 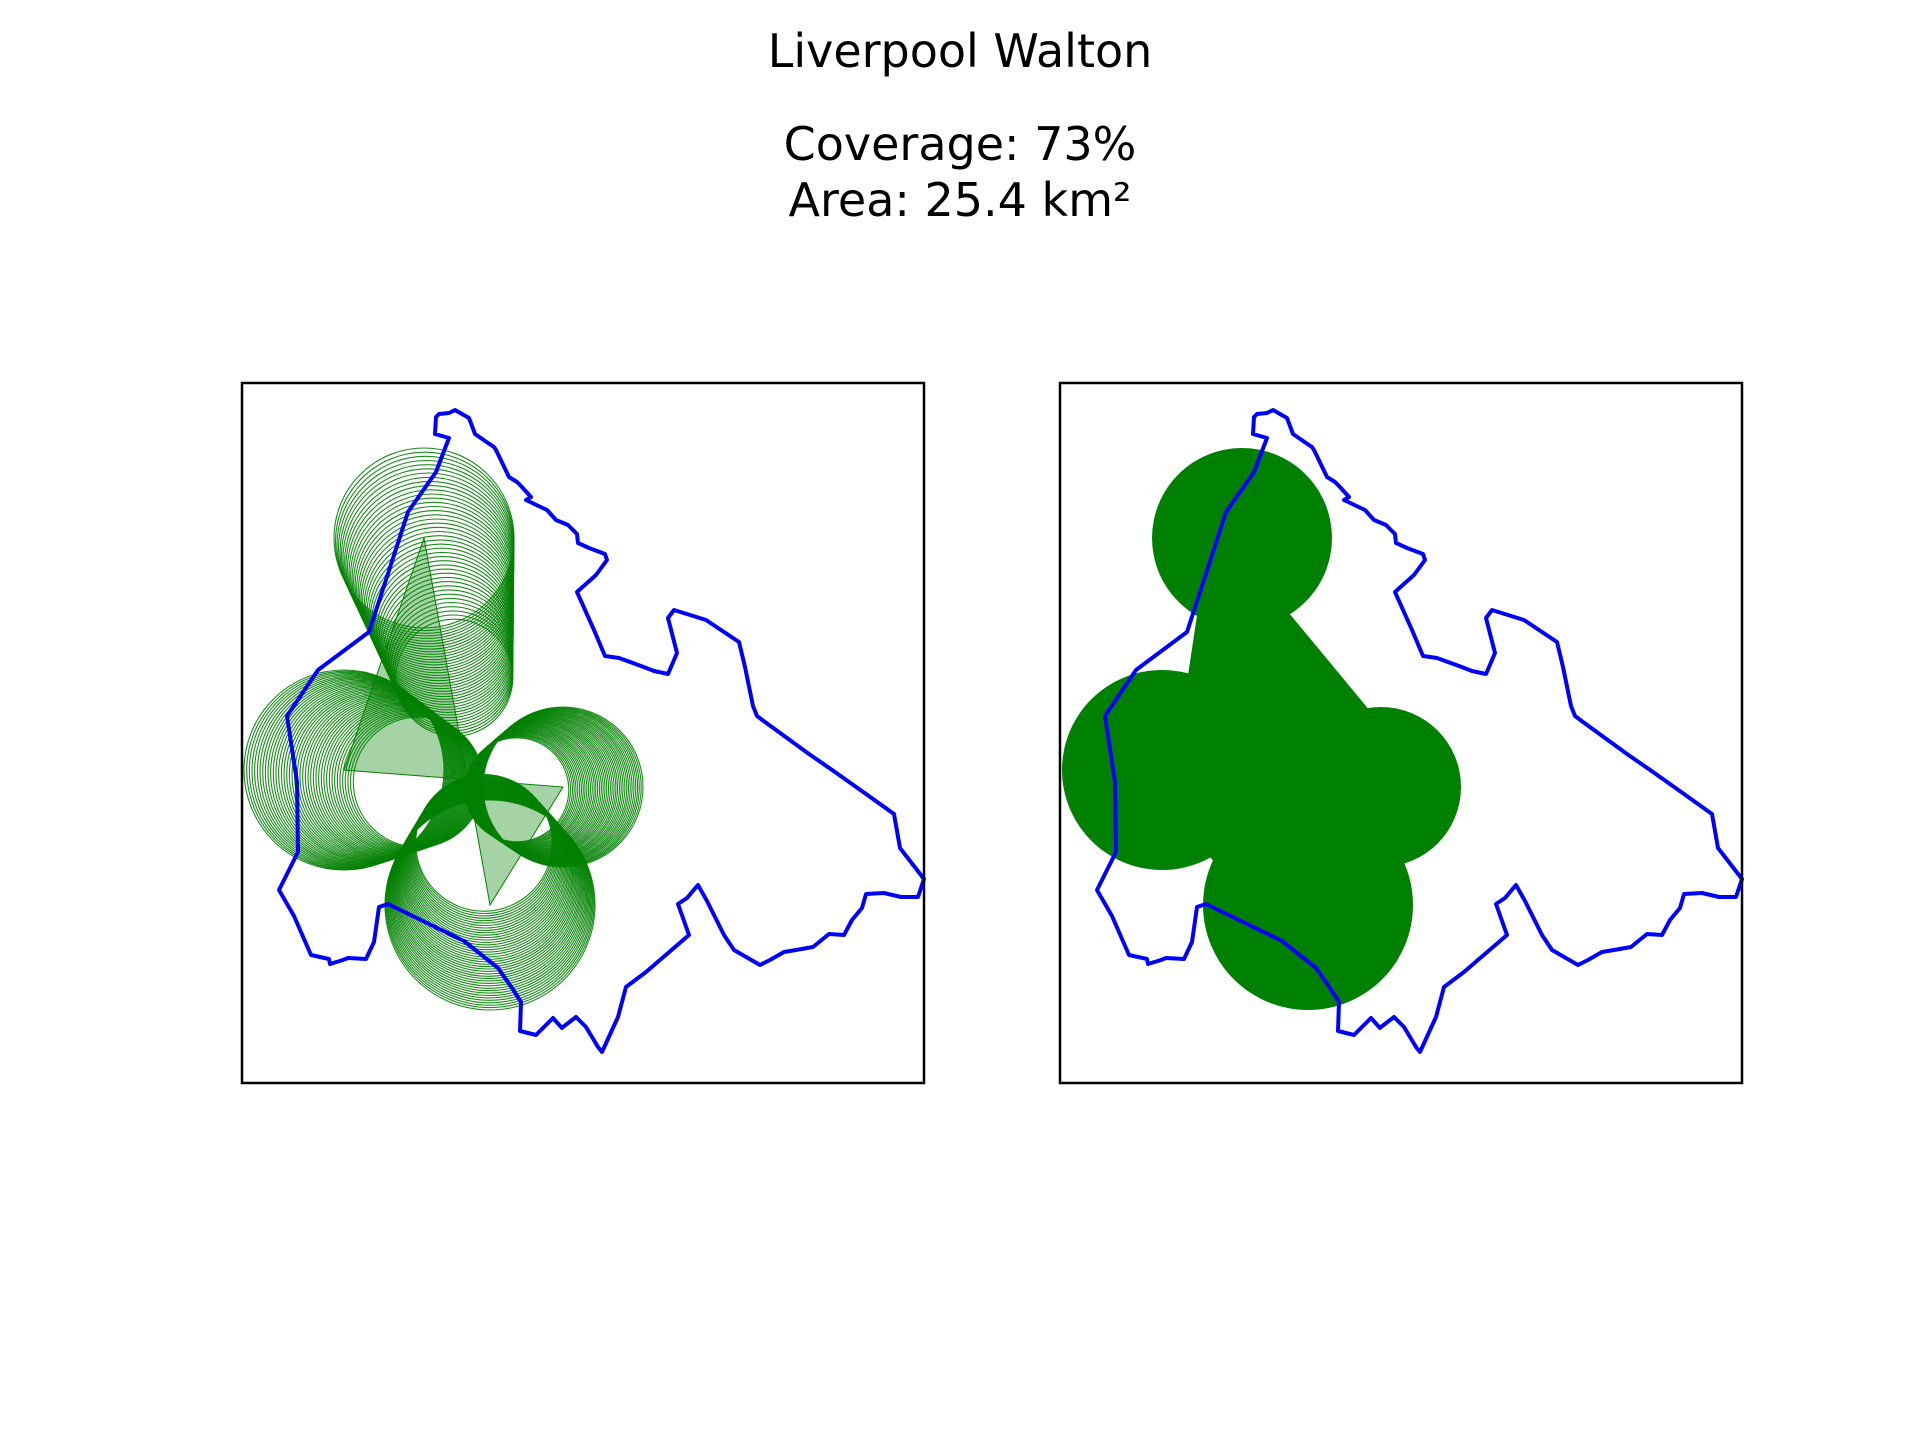 What do you see at coordinates (960, 200) in the screenshot?
I see `area-text: Area: 25.4 km²` at bounding box center [960, 200].